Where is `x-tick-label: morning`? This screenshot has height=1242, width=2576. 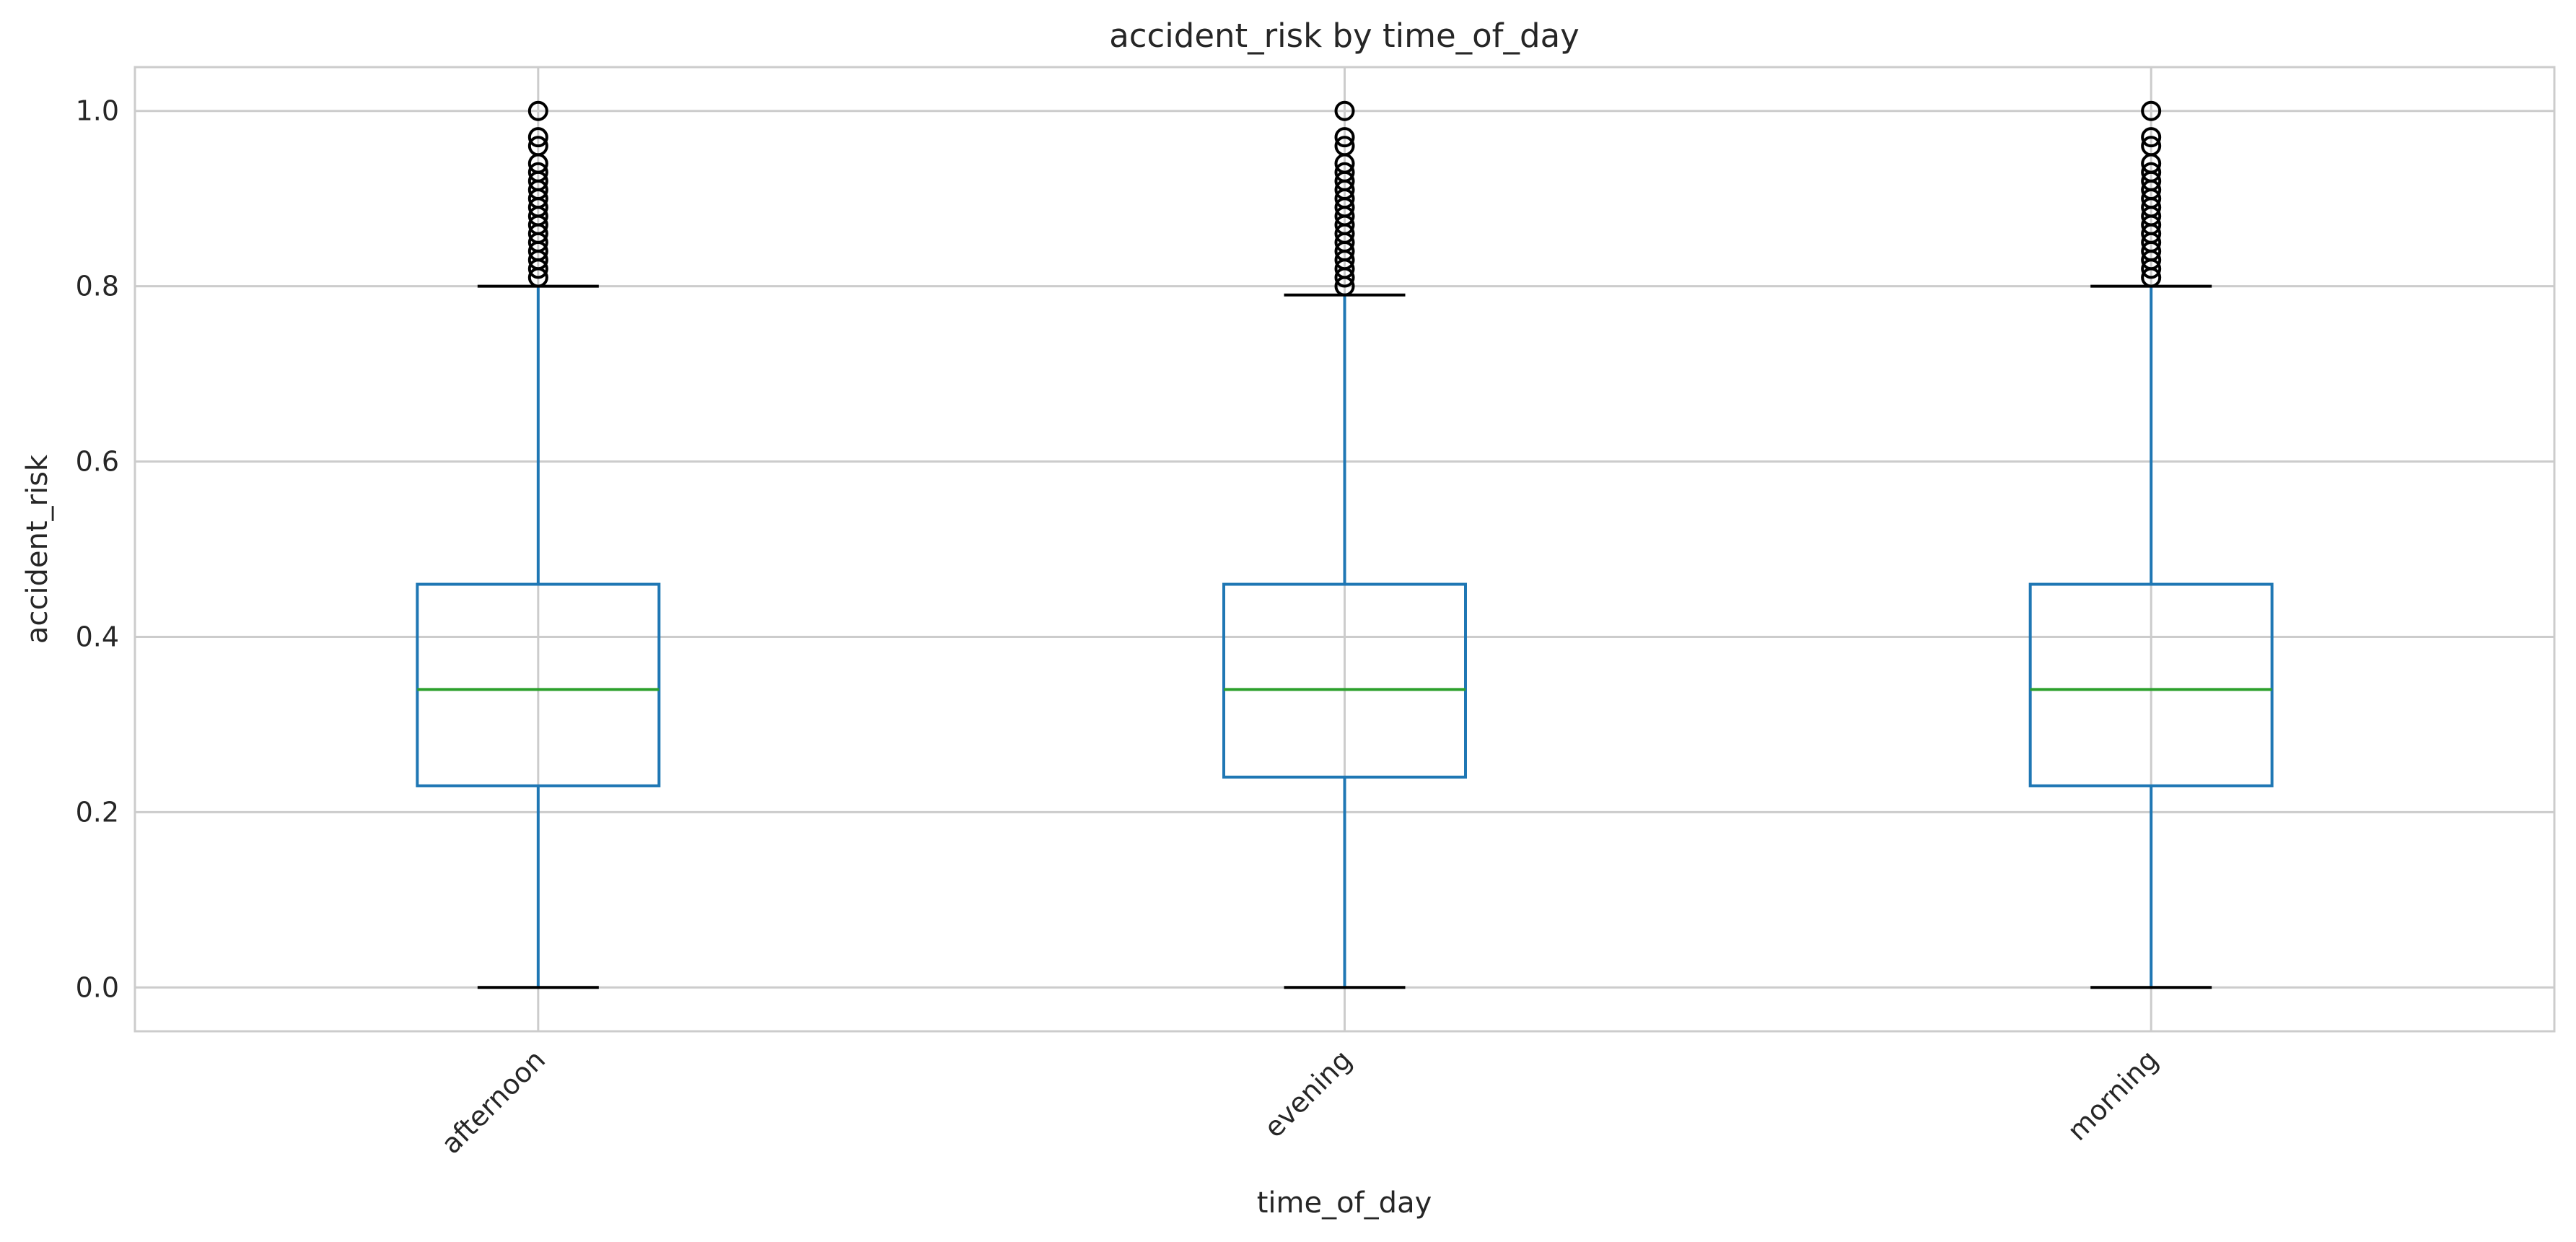 x-tick-label: morning is located at coordinates (2113, 1095).